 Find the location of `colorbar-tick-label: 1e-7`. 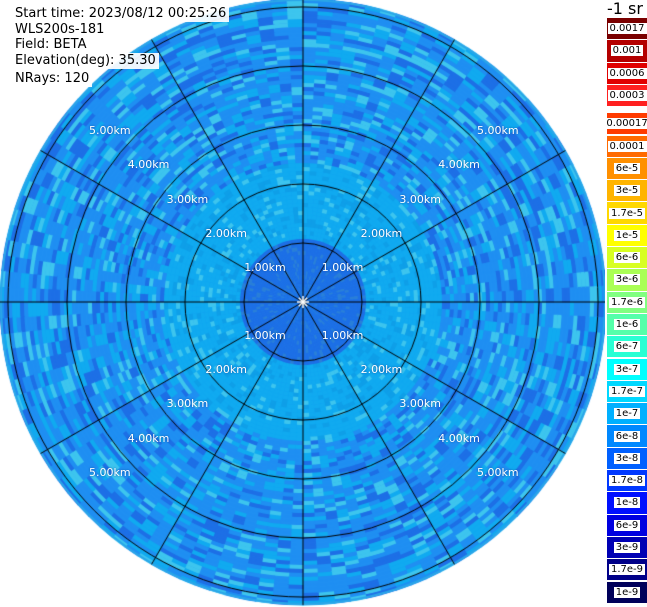

colorbar-tick-label: 1e-7 is located at coordinates (627, 414).